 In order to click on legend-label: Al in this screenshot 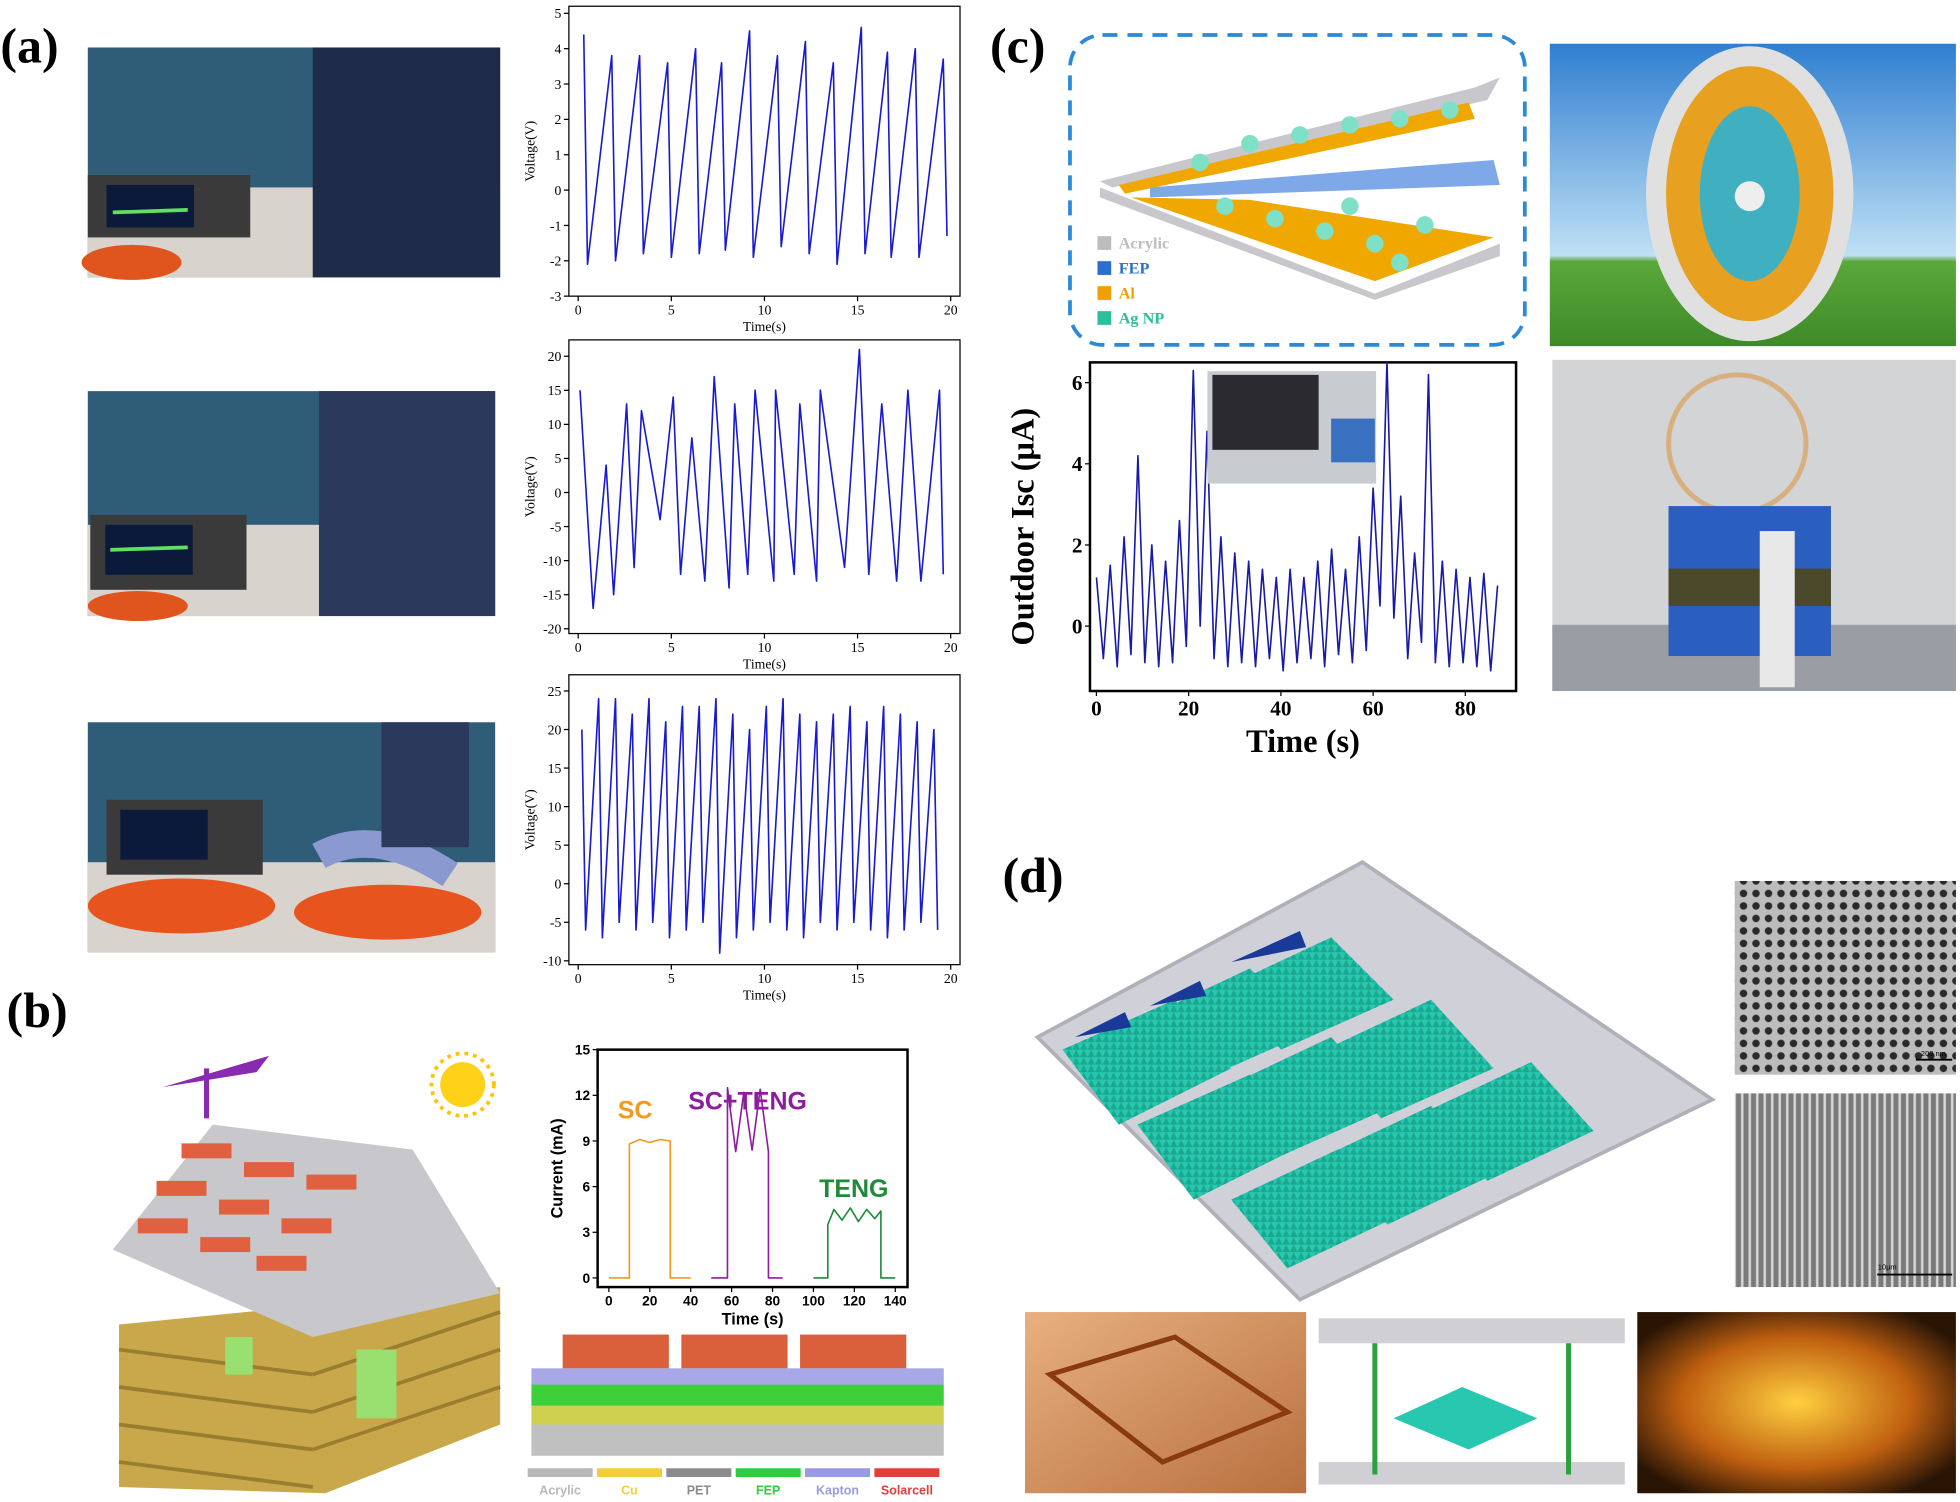, I will do `click(1127, 294)`.